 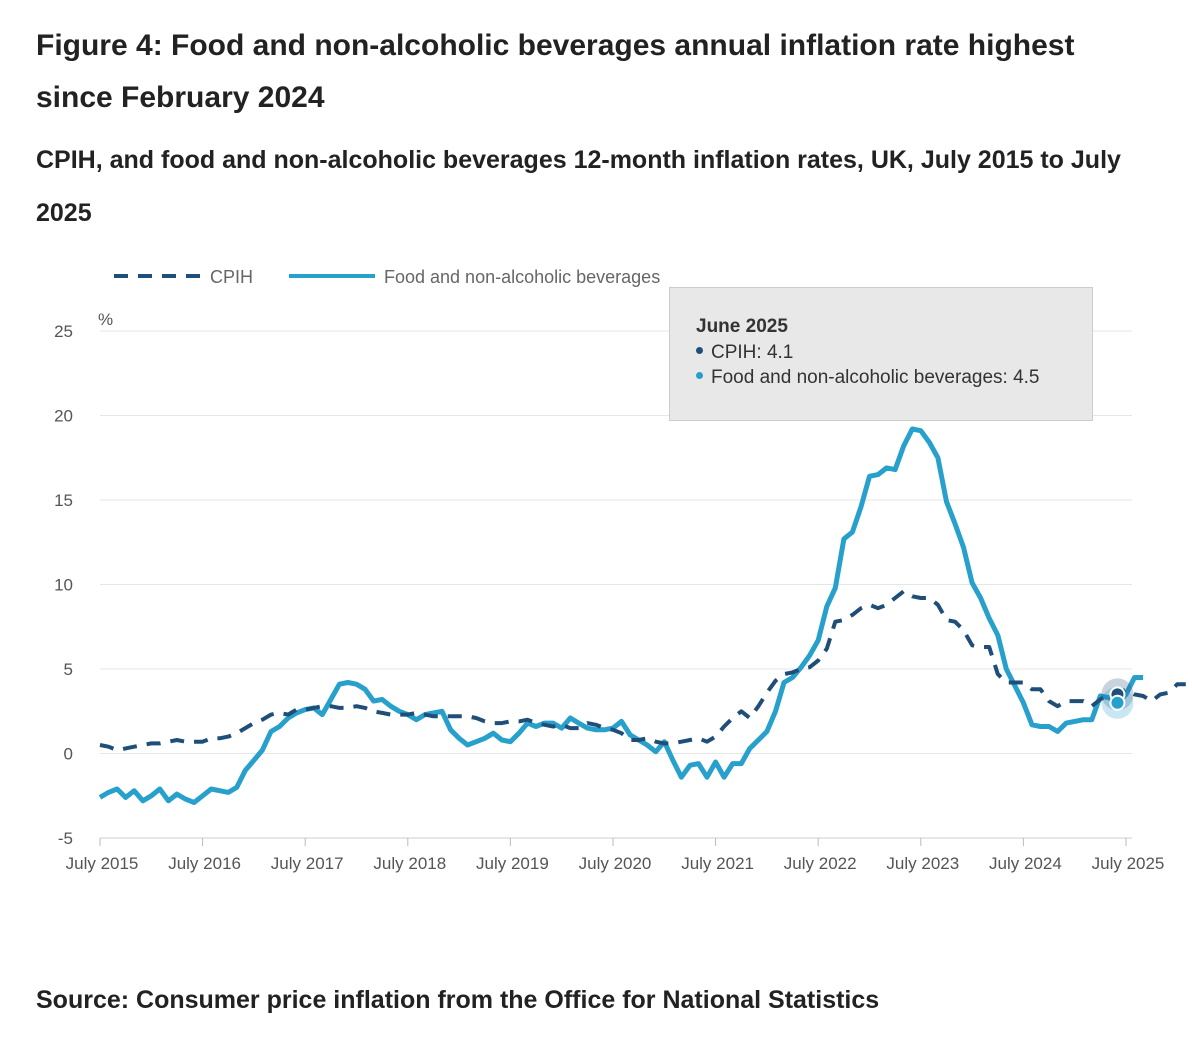 I want to click on y-tick-label: 25, so click(x=63, y=331).